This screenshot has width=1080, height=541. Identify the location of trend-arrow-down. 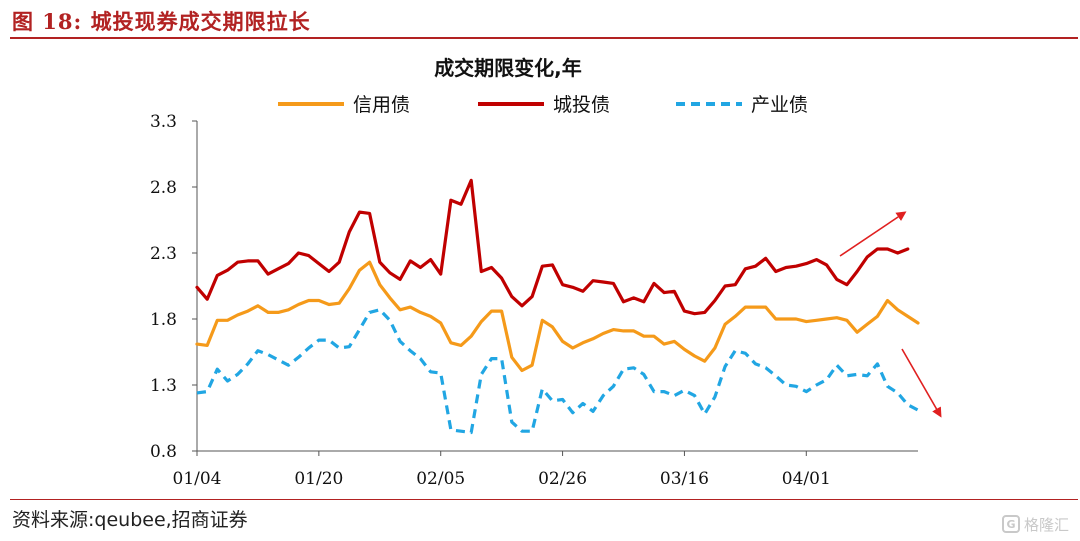
(921, 383).